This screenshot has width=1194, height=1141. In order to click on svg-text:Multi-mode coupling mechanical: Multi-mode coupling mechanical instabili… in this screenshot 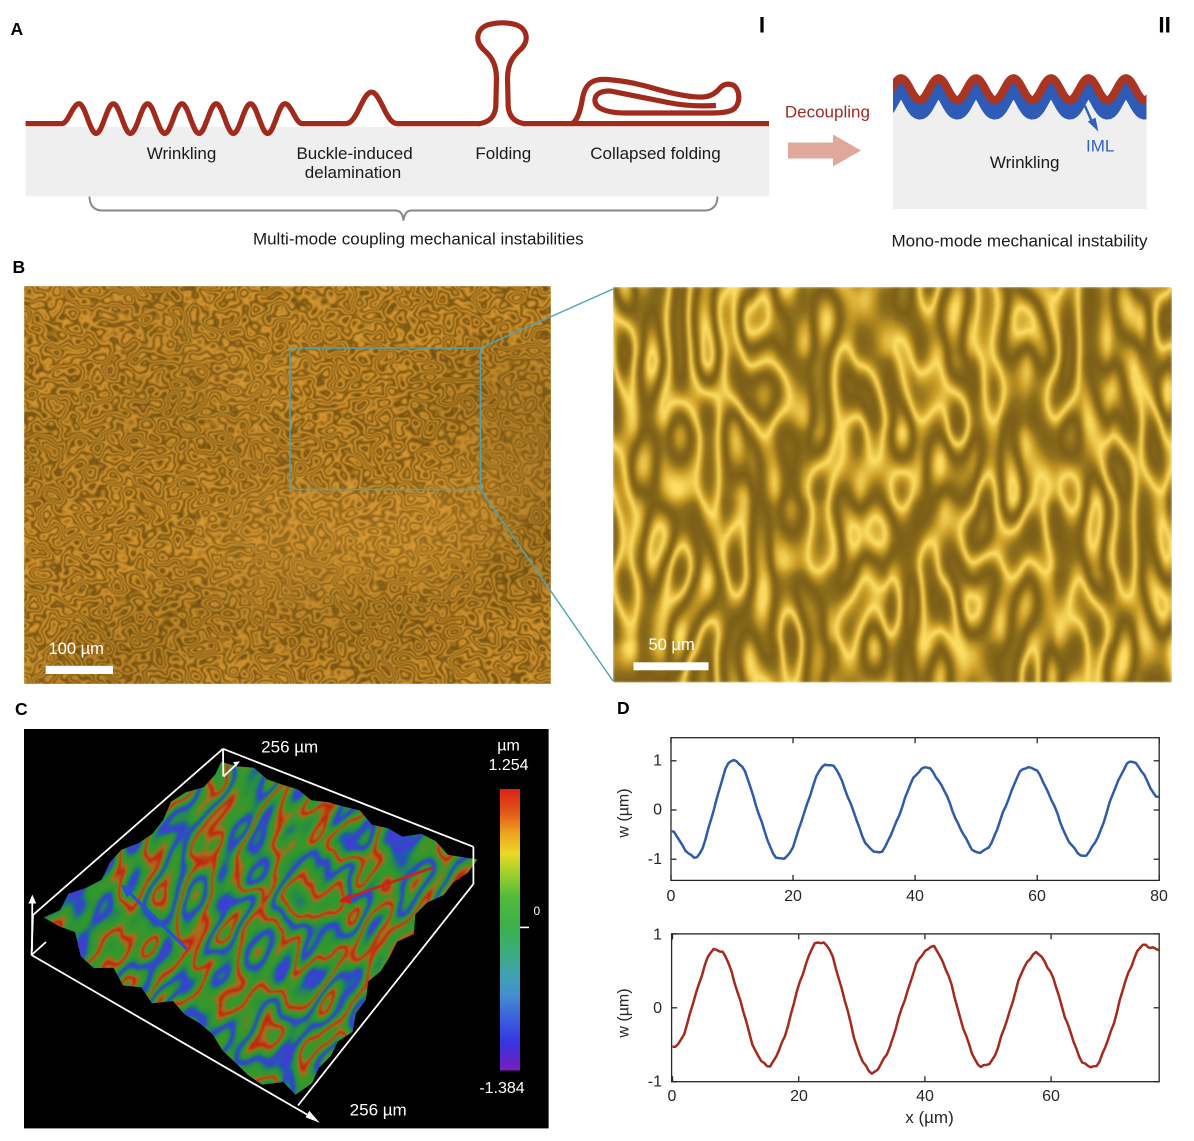, I will do `click(418, 238)`.